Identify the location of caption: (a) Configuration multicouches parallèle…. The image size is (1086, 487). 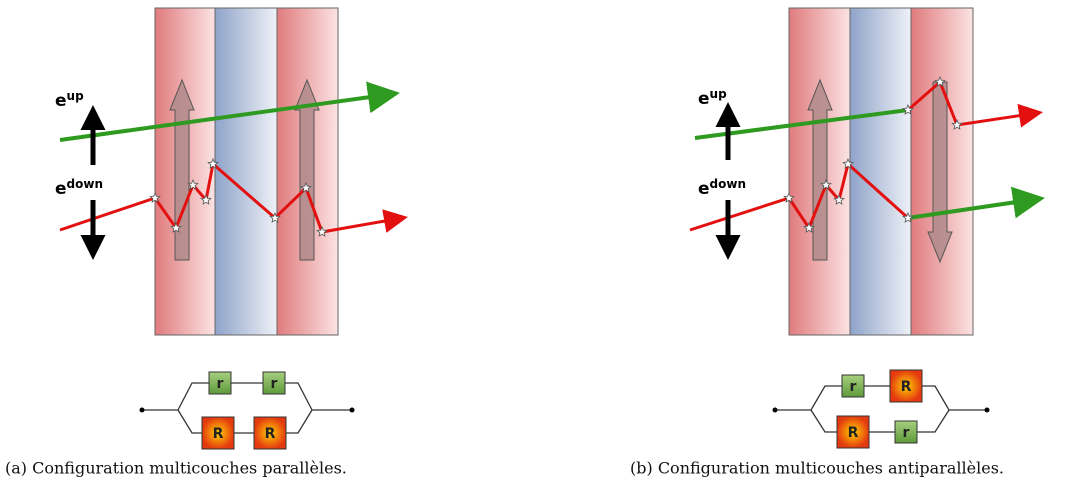
(176, 468).